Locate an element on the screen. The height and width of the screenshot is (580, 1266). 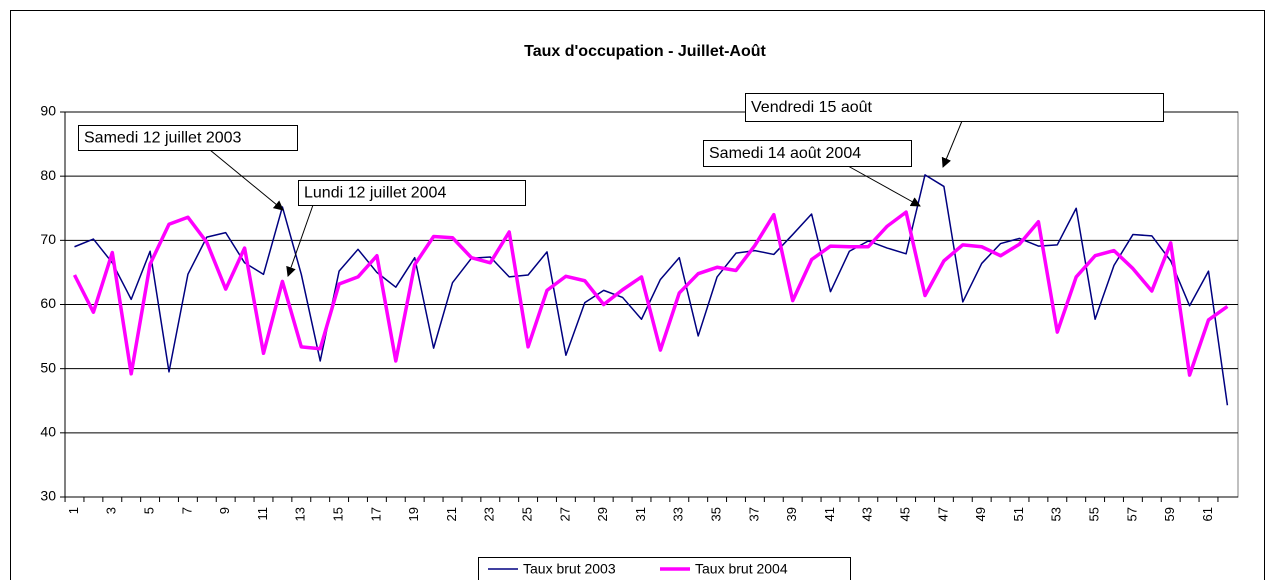
x-tick-label: 61 is located at coordinates (1207, 514).